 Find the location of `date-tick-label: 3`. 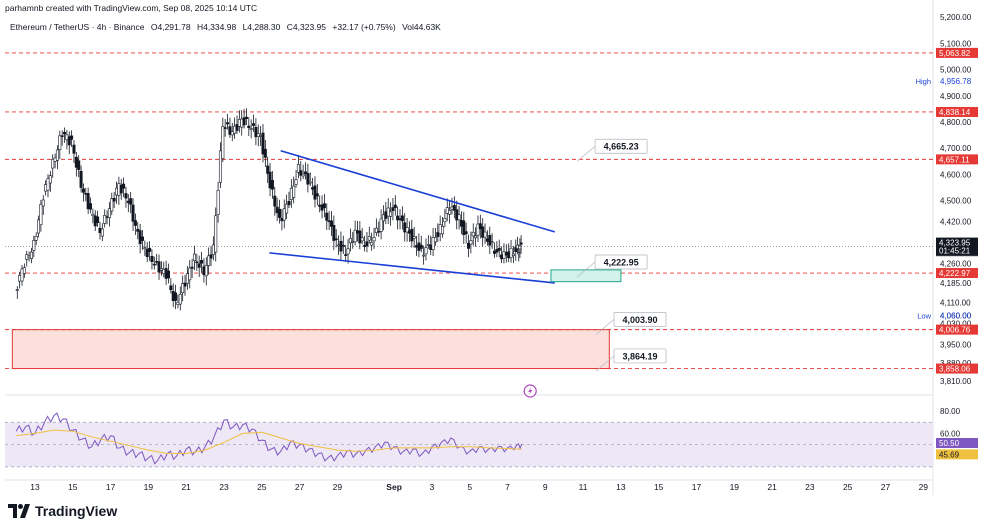

date-tick-label: 3 is located at coordinates (432, 487).